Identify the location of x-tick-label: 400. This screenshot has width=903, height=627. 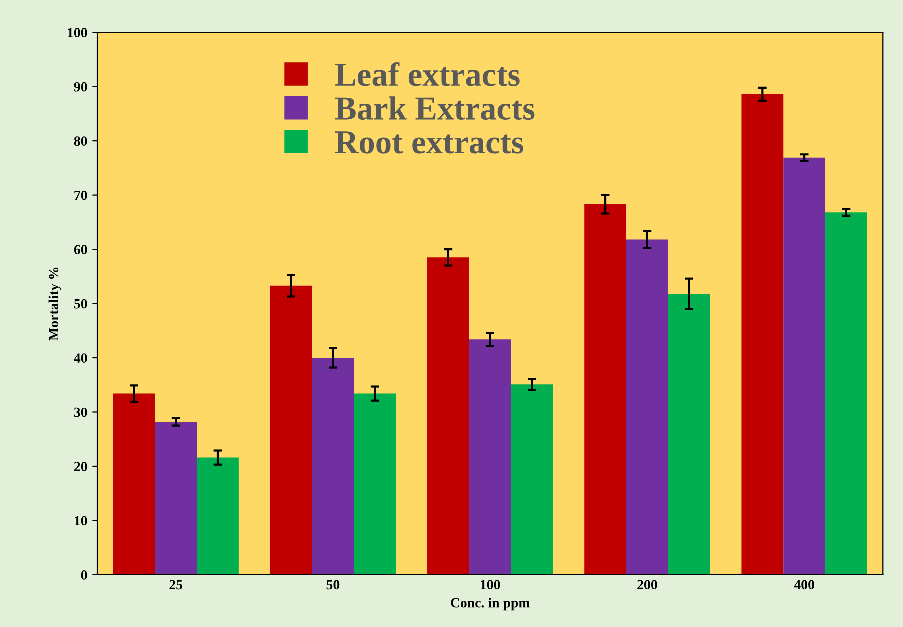
(804, 585).